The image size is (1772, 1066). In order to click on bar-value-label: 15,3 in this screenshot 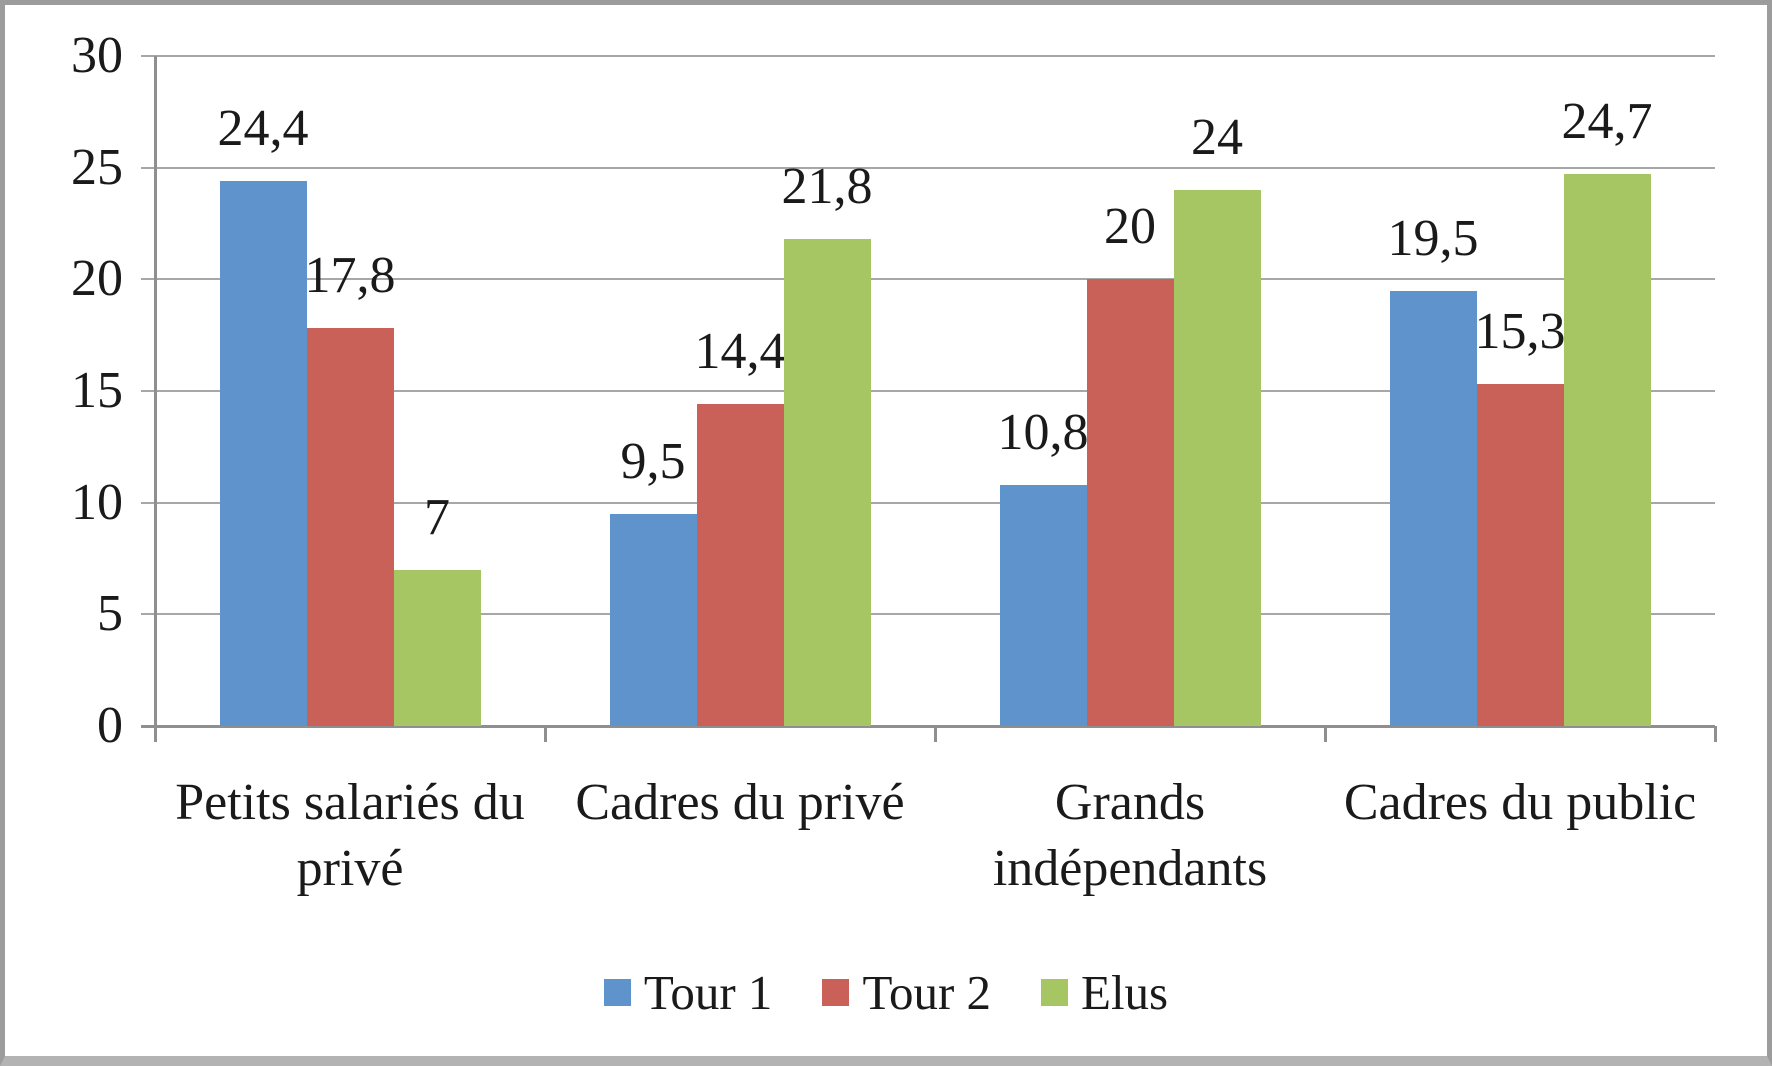, I will do `click(1520, 332)`.